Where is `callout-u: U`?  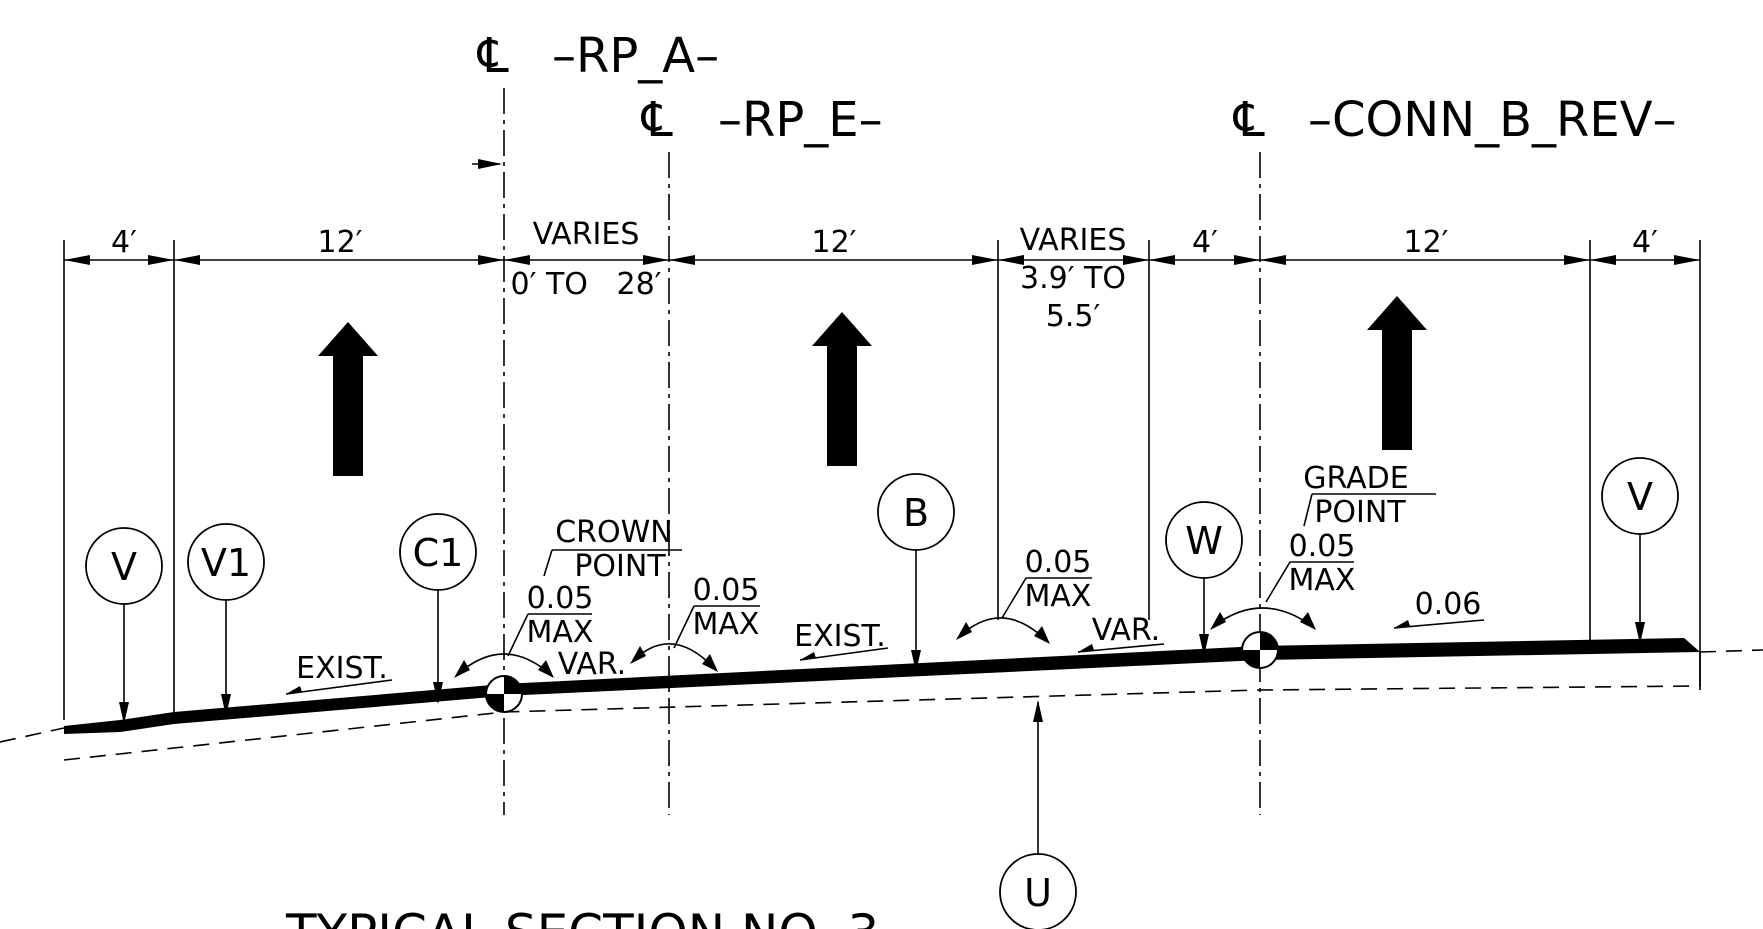
callout-u: U is located at coordinates (1038, 814).